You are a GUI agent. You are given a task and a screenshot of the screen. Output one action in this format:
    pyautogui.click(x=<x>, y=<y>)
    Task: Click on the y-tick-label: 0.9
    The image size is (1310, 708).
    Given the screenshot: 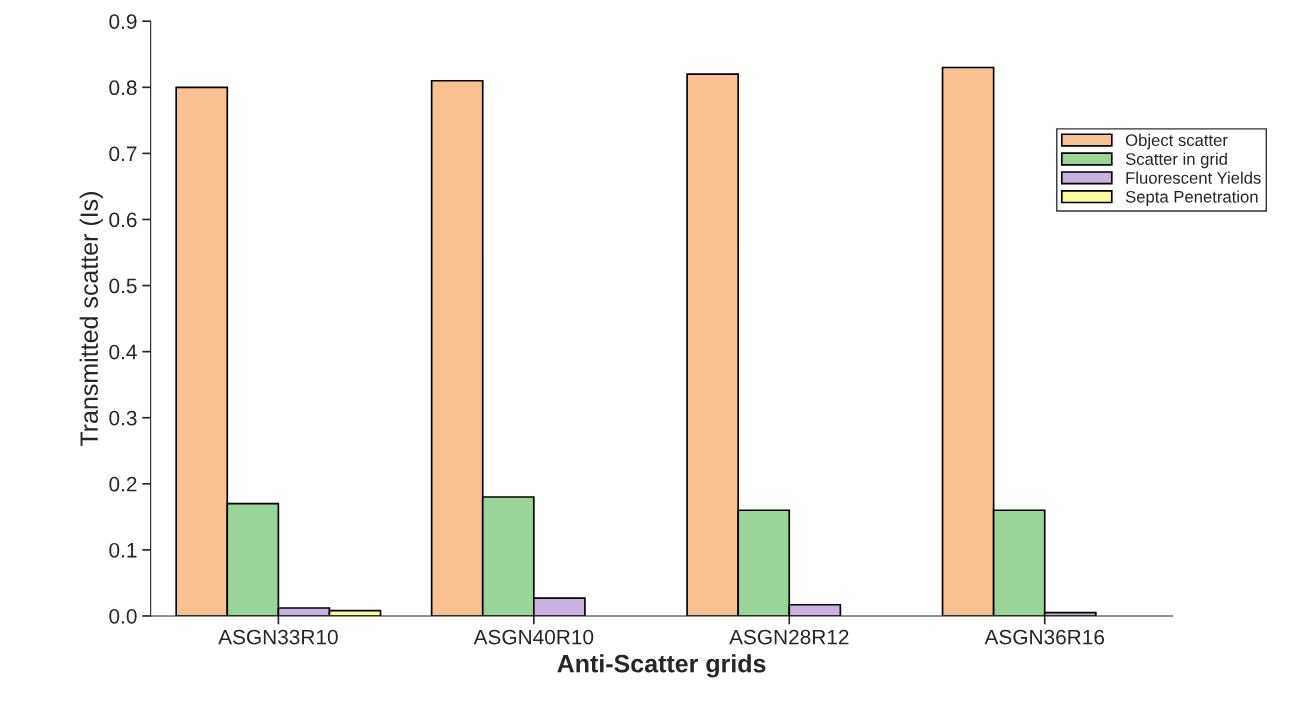 What is the action you would take?
    pyautogui.click(x=123, y=21)
    